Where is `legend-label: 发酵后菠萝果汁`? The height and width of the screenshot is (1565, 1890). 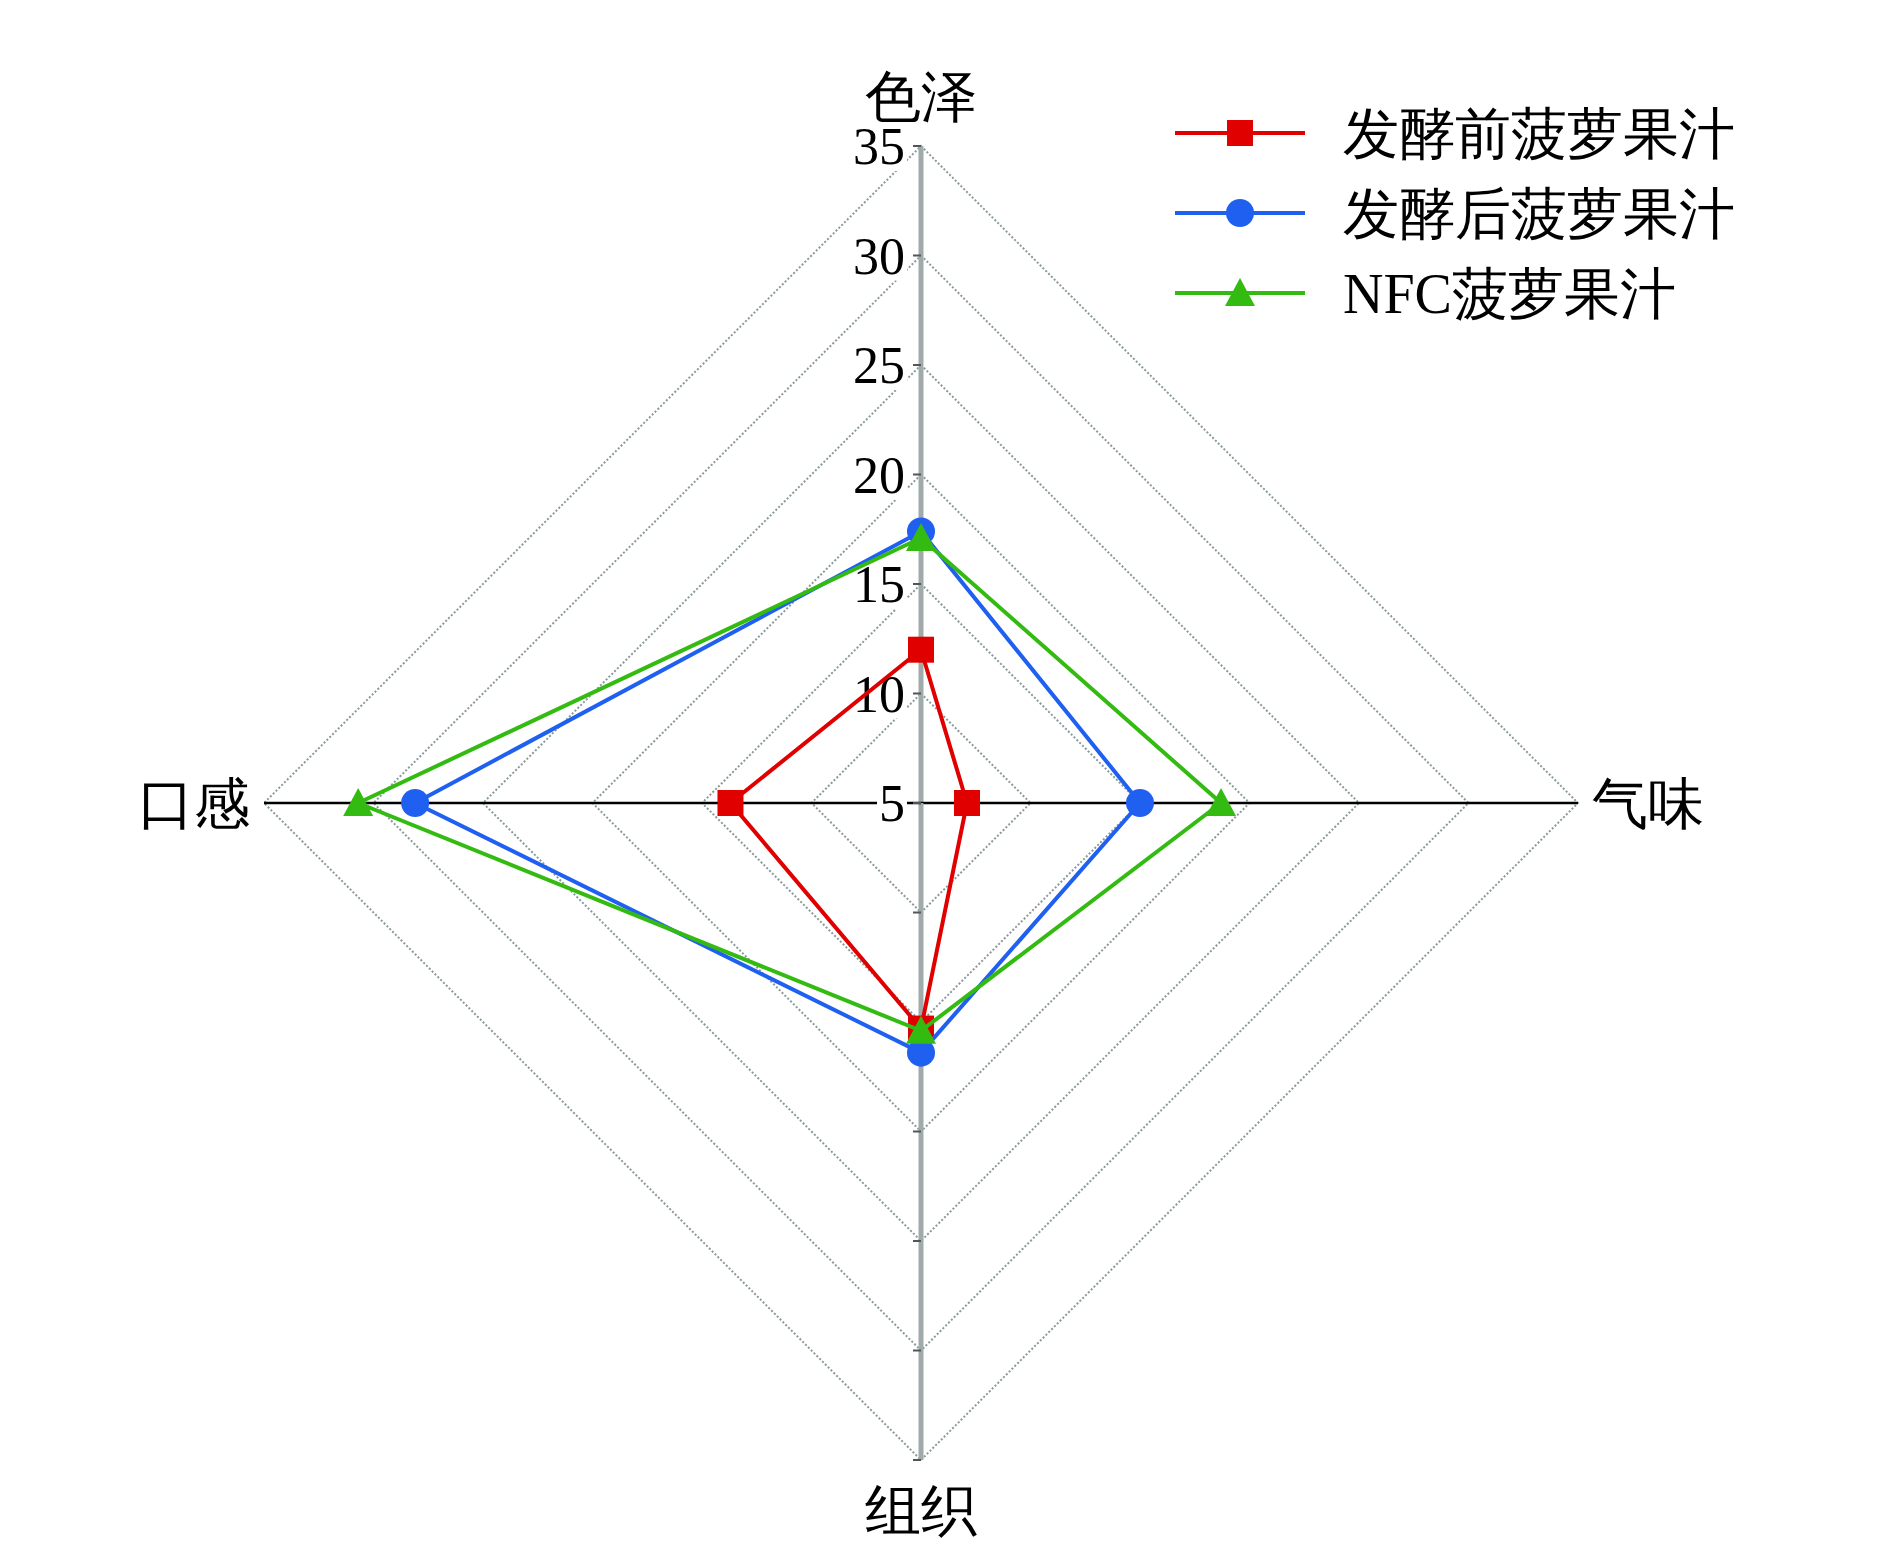
legend-label: 发酵后菠萝果汁 is located at coordinates (1539, 214).